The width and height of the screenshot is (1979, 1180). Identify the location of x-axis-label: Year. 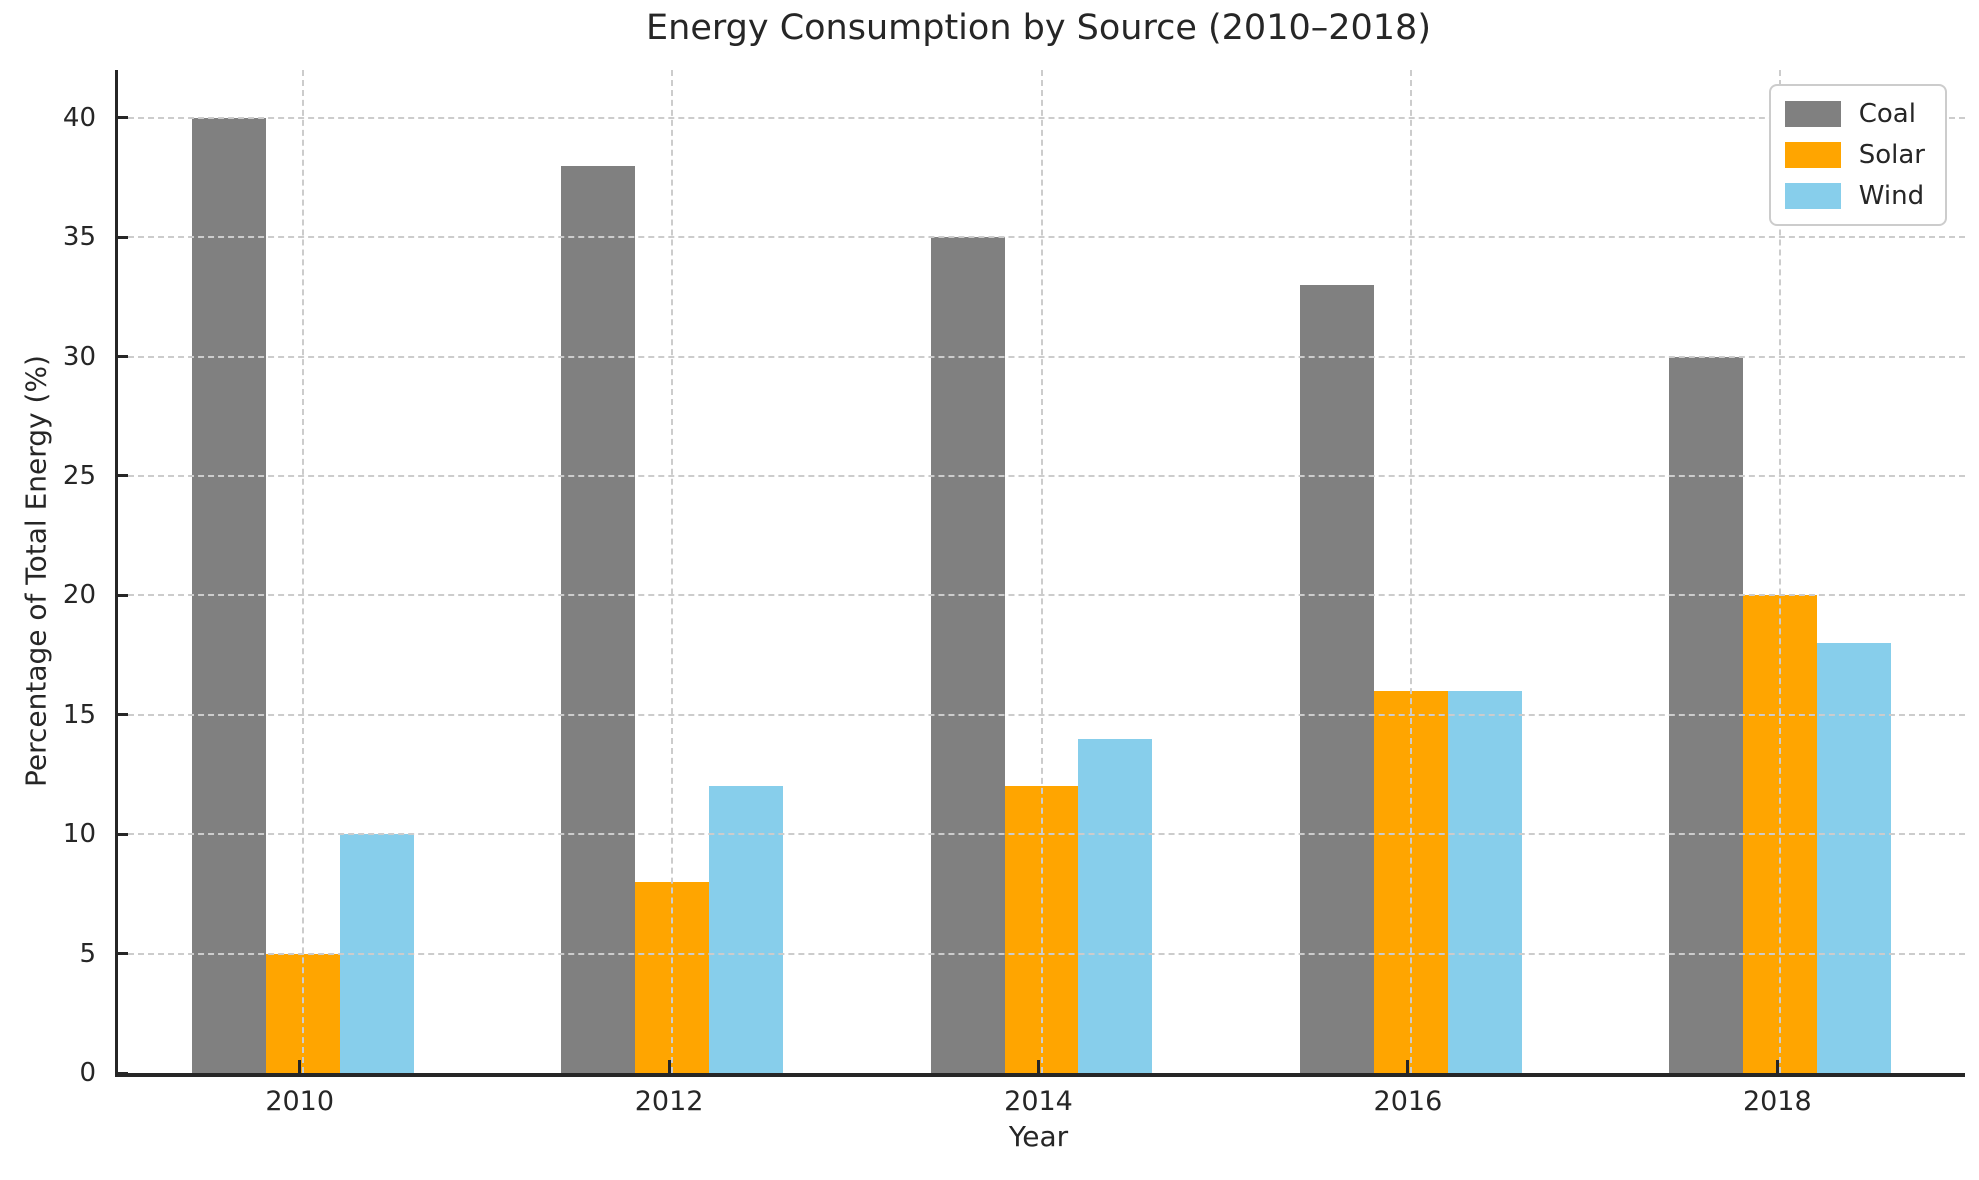
(1038, 1136).